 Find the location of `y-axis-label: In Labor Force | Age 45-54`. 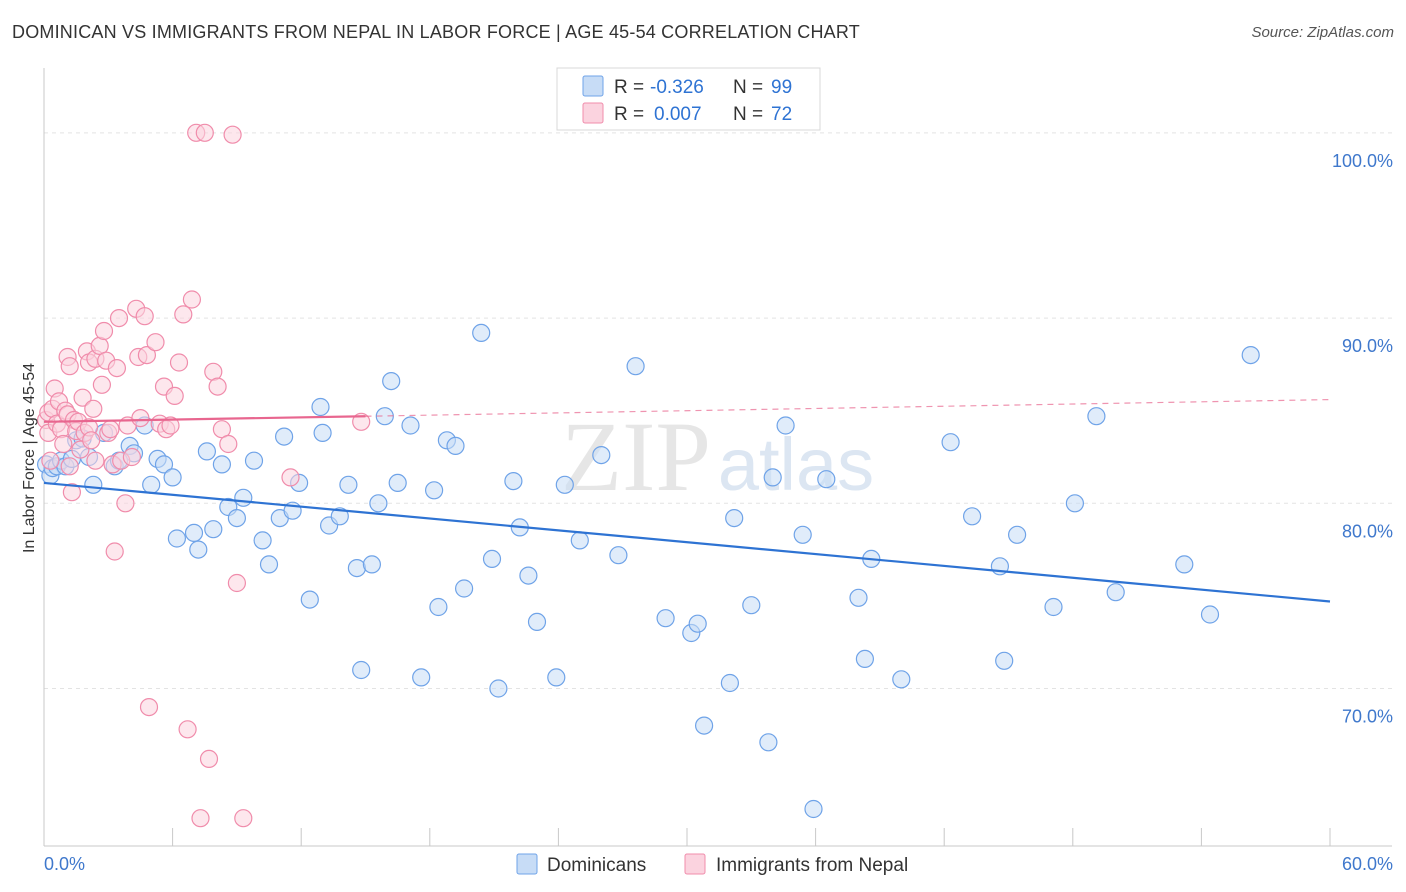

y-axis-label: In Labor Force | Age 45-54 is located at coordinates (29, 458).